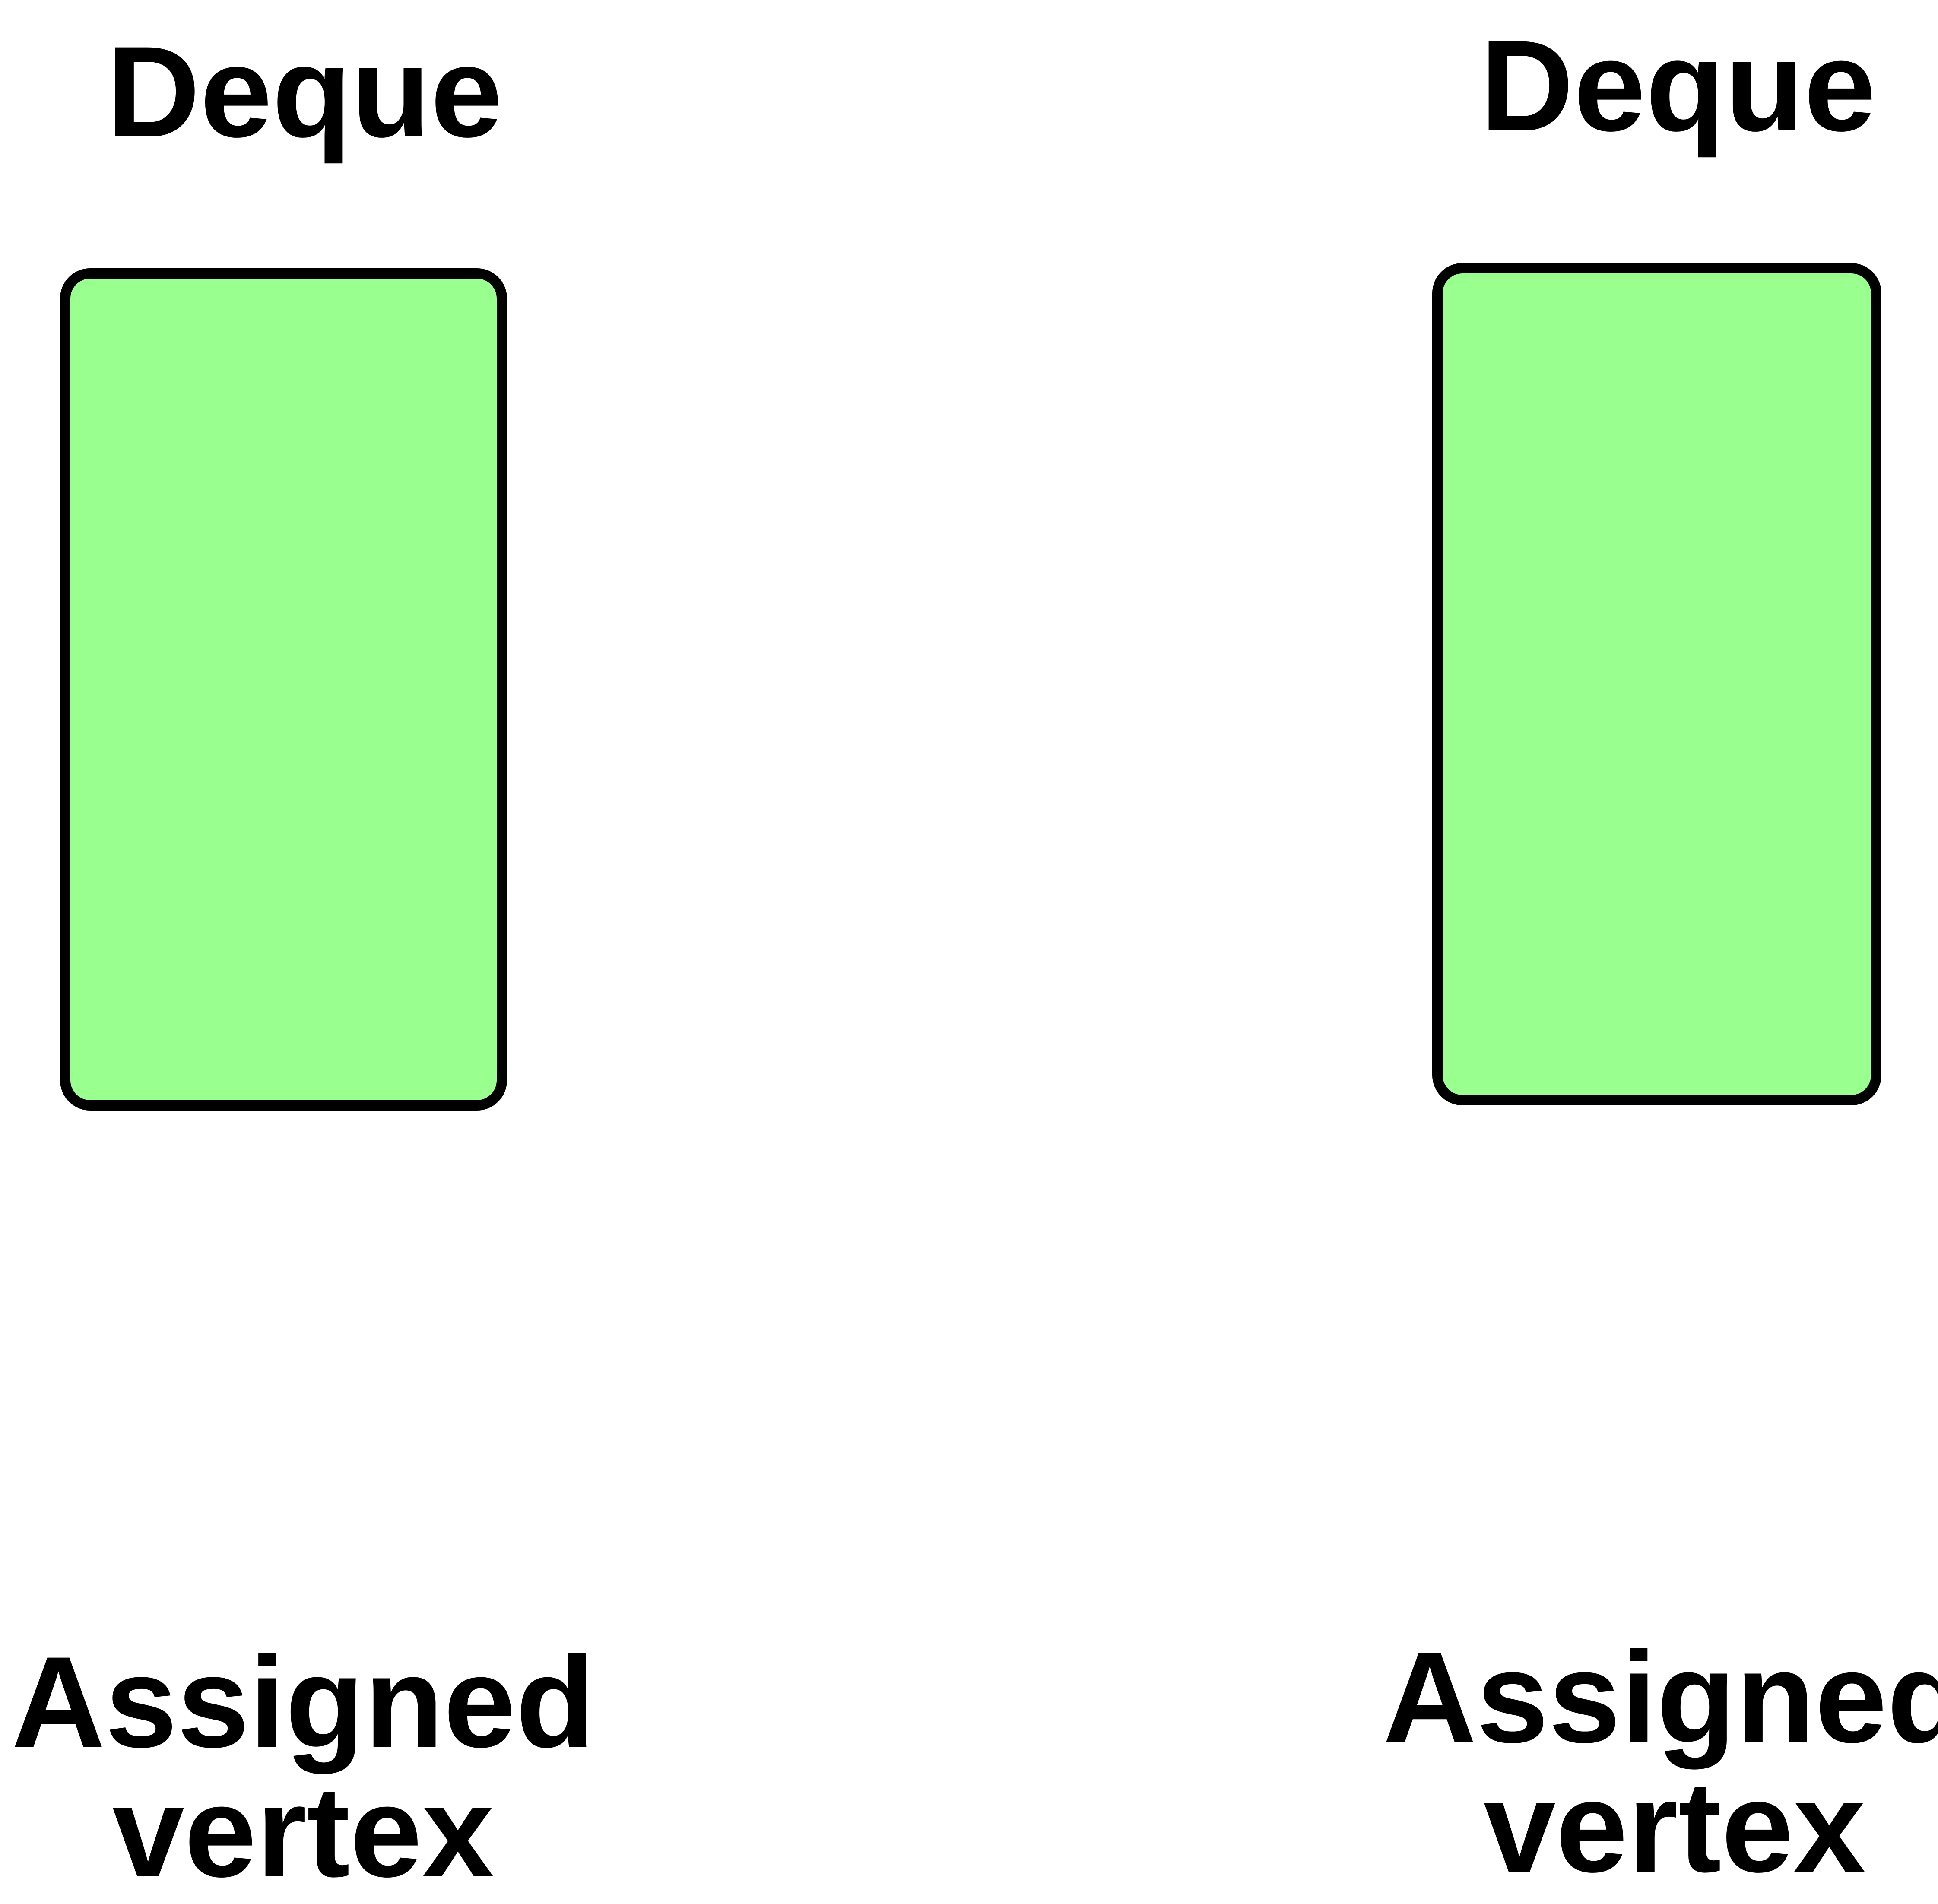 This screenshot has width=1938, height=1904. Describe the element at coordinates (1660, 1697) in the screenshot. I see `assigned-vertex-label-right-line1: Assigned` at that location.